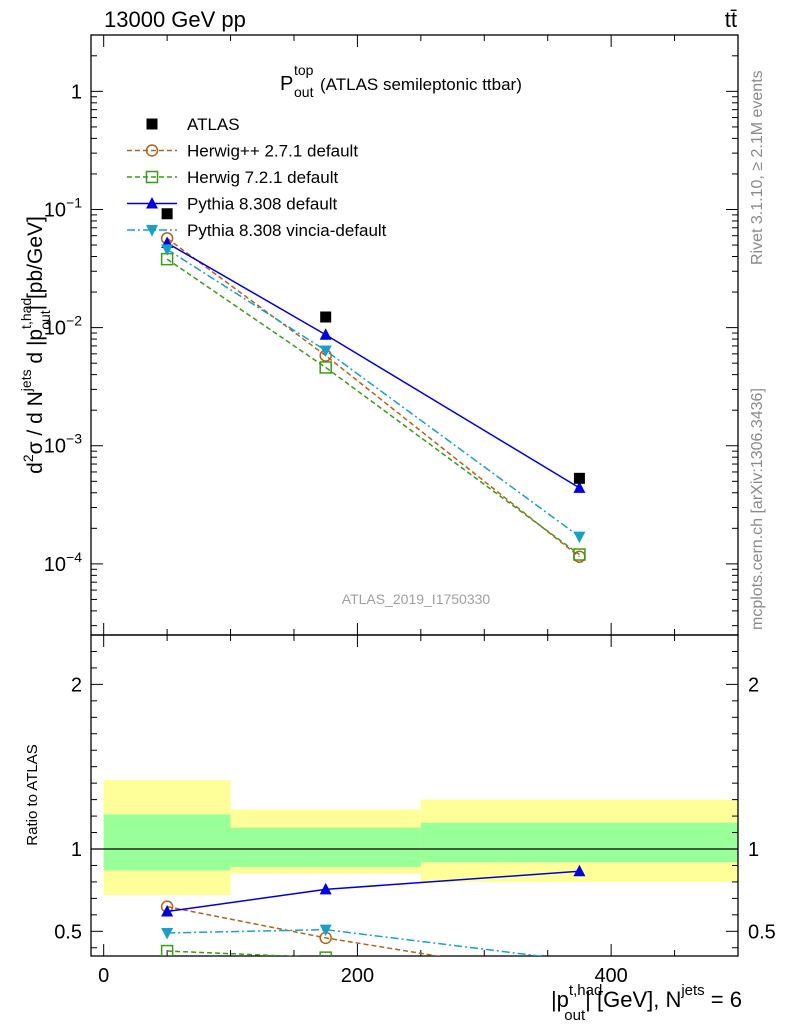 The height and width of the screenshot is (1024, 786). What do you see at coordinates (757, 509) in the screenshot?
I see `mcplots-label: mcplots.cern.ch [arXiv:1306.3436]` at bounding box center [757, 509].